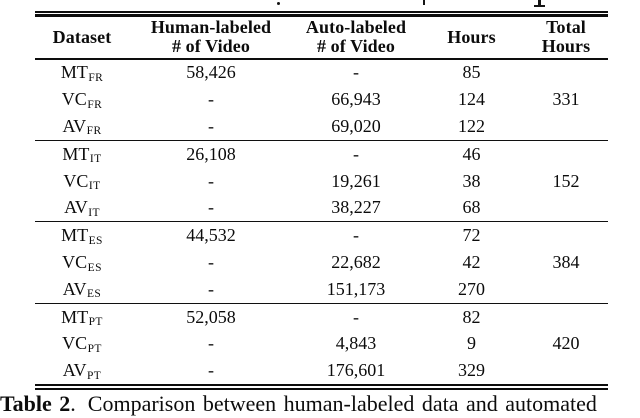 This screenshot has height=418, width=640. Describe the element at coordinates (471, 370) in the screenshot. I see `hours-cell: 329` at that location.